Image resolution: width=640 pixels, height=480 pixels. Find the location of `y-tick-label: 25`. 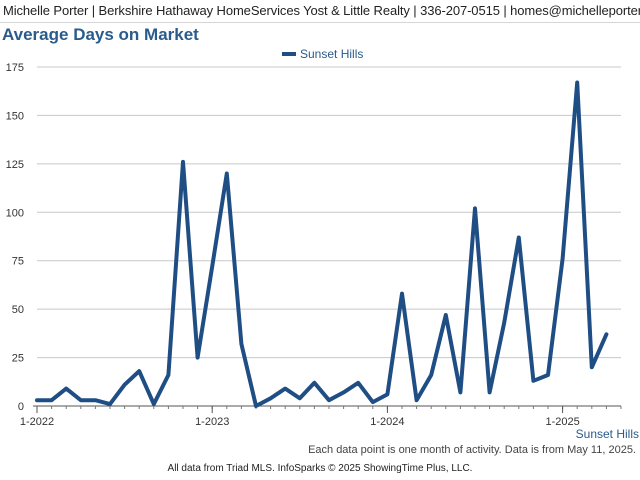

y-tick-label: 25 is located at coordinates (18, 359).